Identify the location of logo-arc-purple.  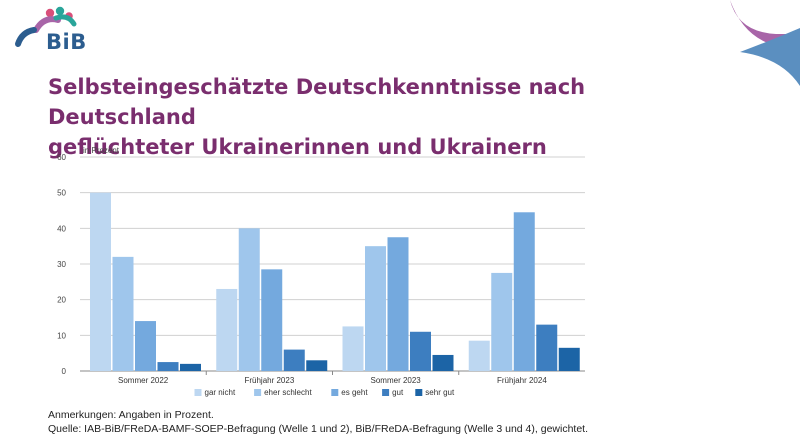
(47, 24).